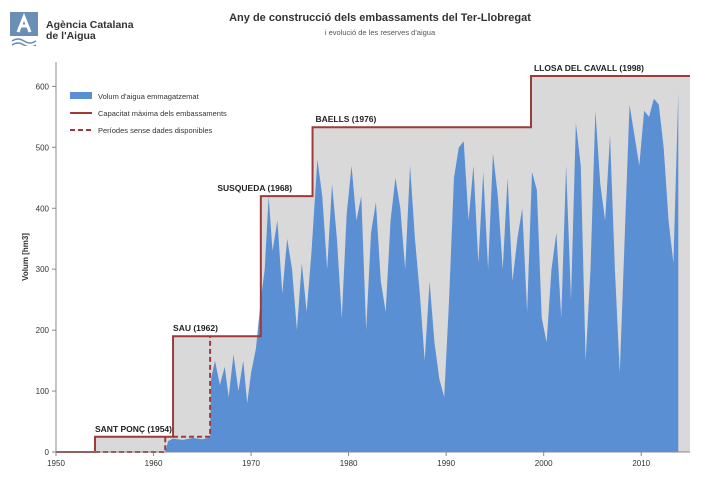  Describe the element at coordinates (254, 188) in the screenshot. I see `dam-annotation-label: SUSQUEDA (1968)` at that location.